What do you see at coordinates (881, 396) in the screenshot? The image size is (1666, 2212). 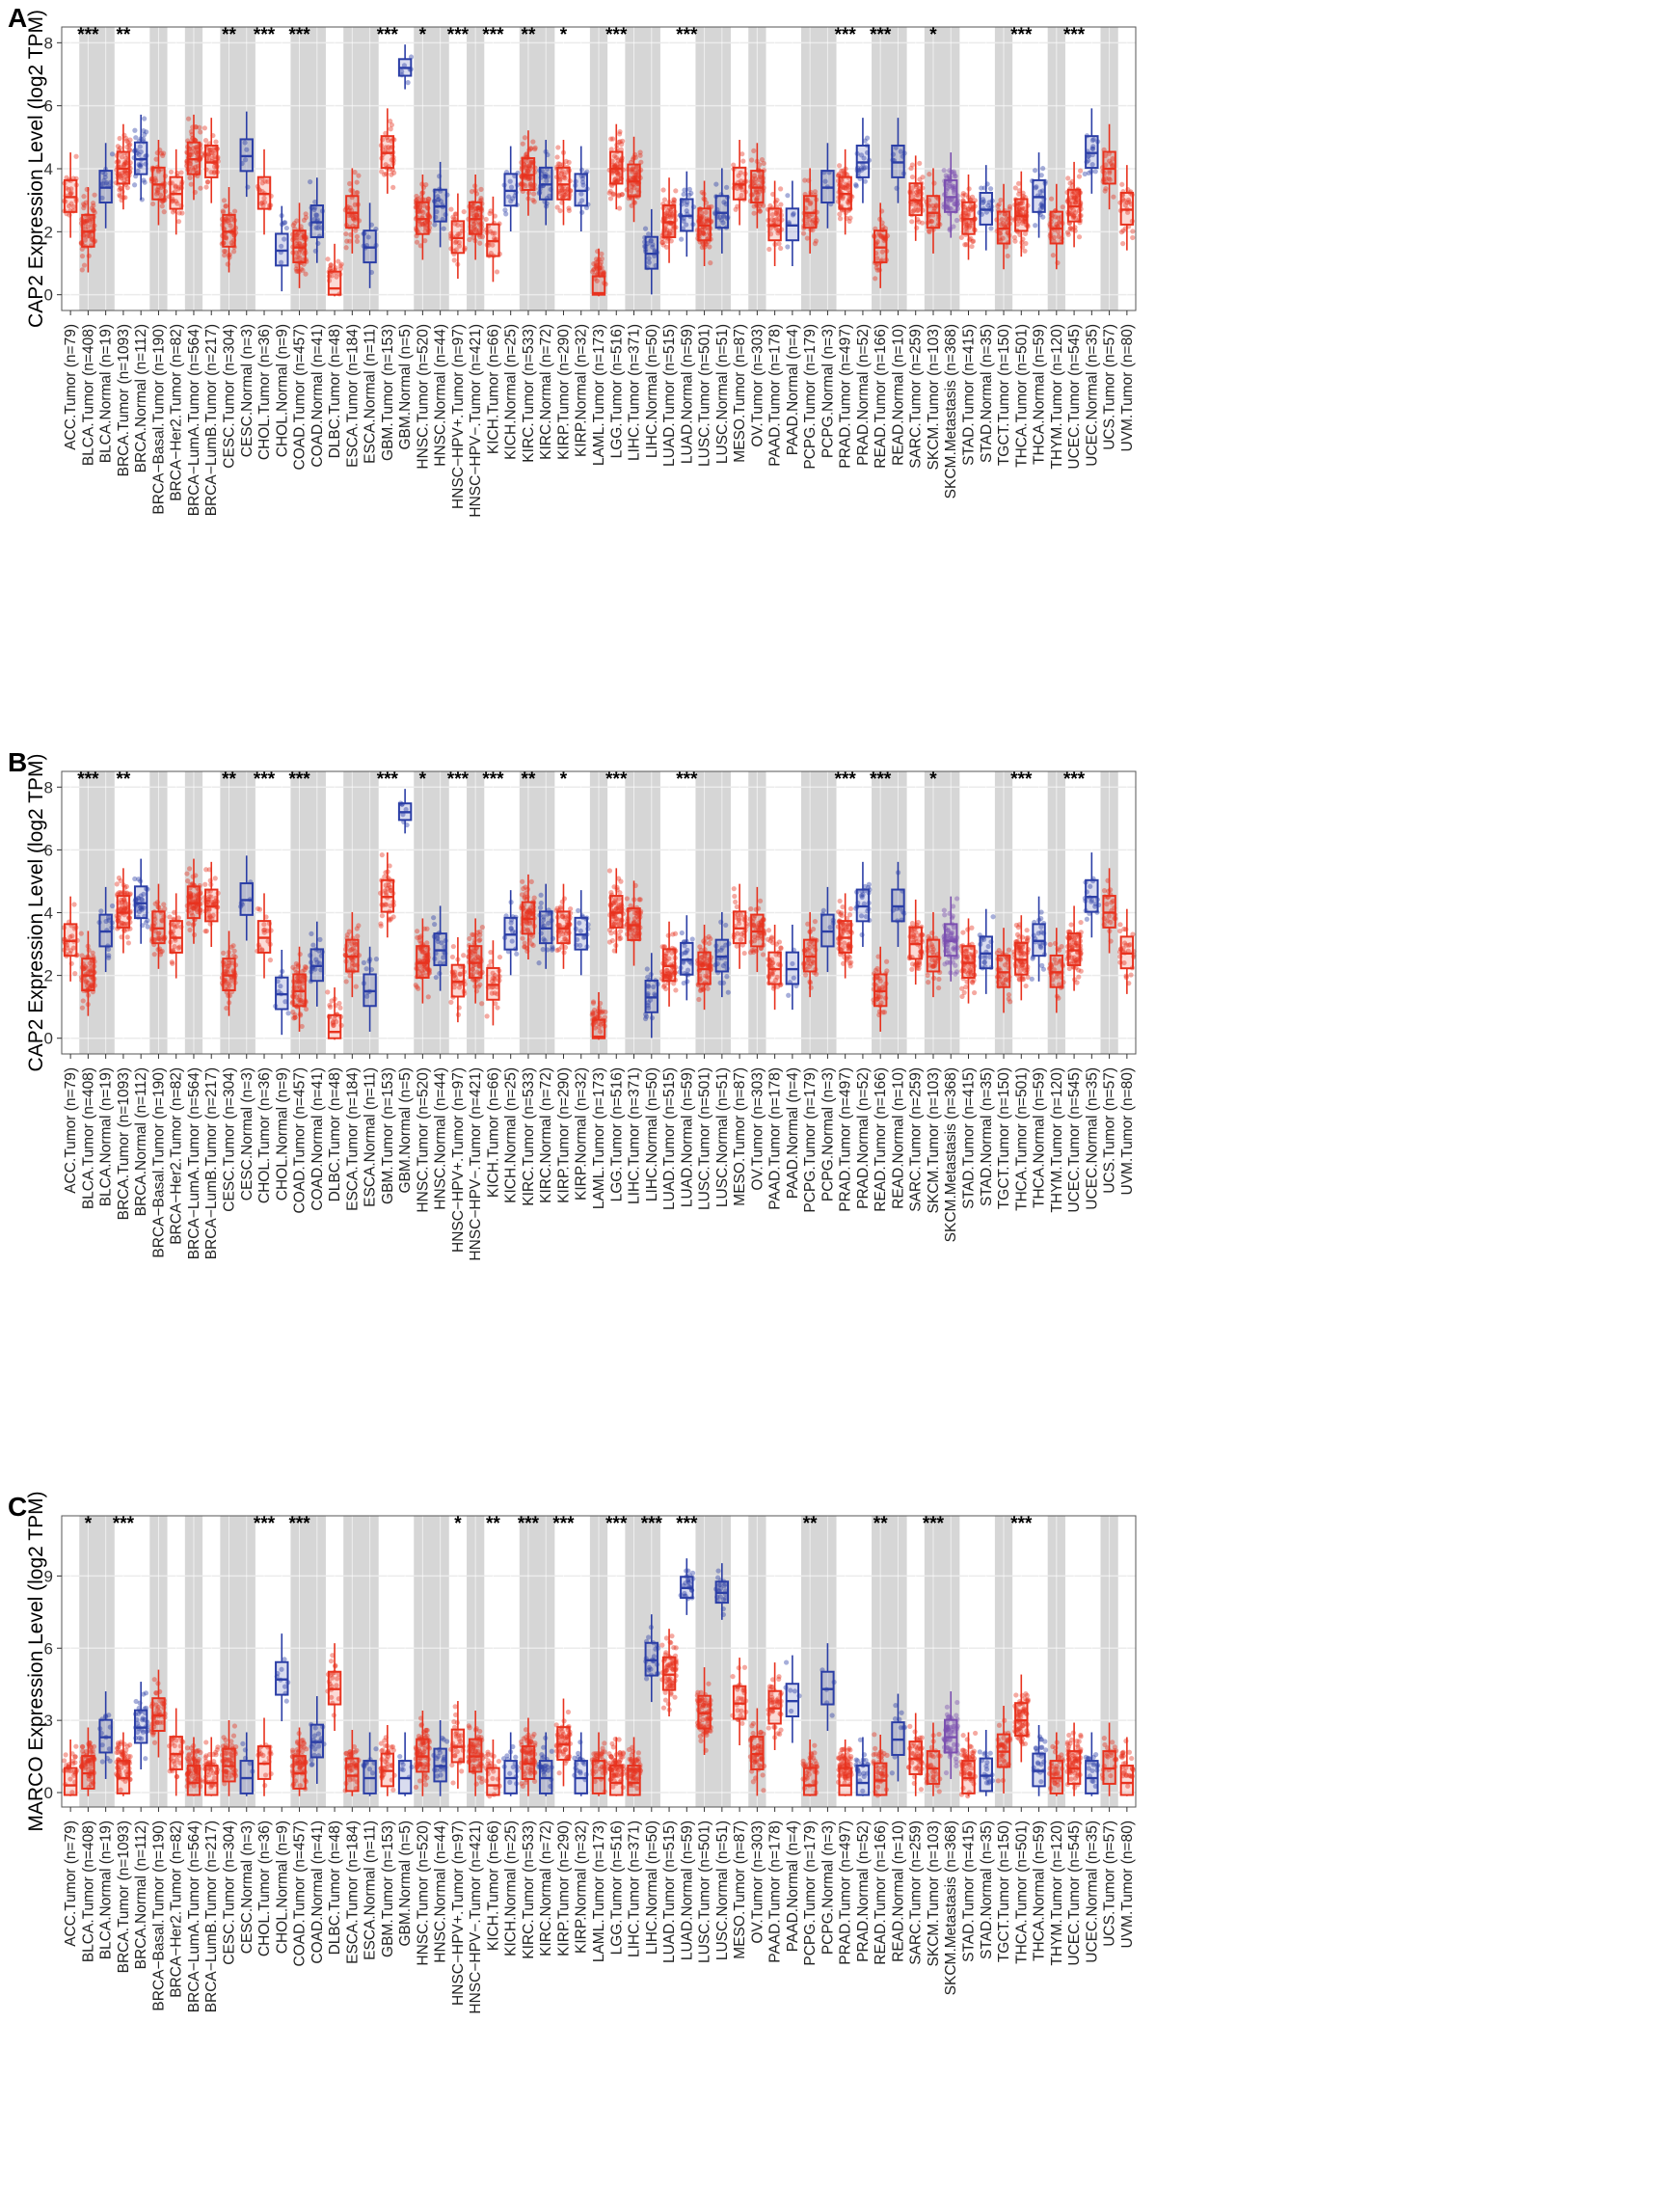 I see `x-tick-label: READ.Tumor (n=166)` at bounding box center [881, 396].